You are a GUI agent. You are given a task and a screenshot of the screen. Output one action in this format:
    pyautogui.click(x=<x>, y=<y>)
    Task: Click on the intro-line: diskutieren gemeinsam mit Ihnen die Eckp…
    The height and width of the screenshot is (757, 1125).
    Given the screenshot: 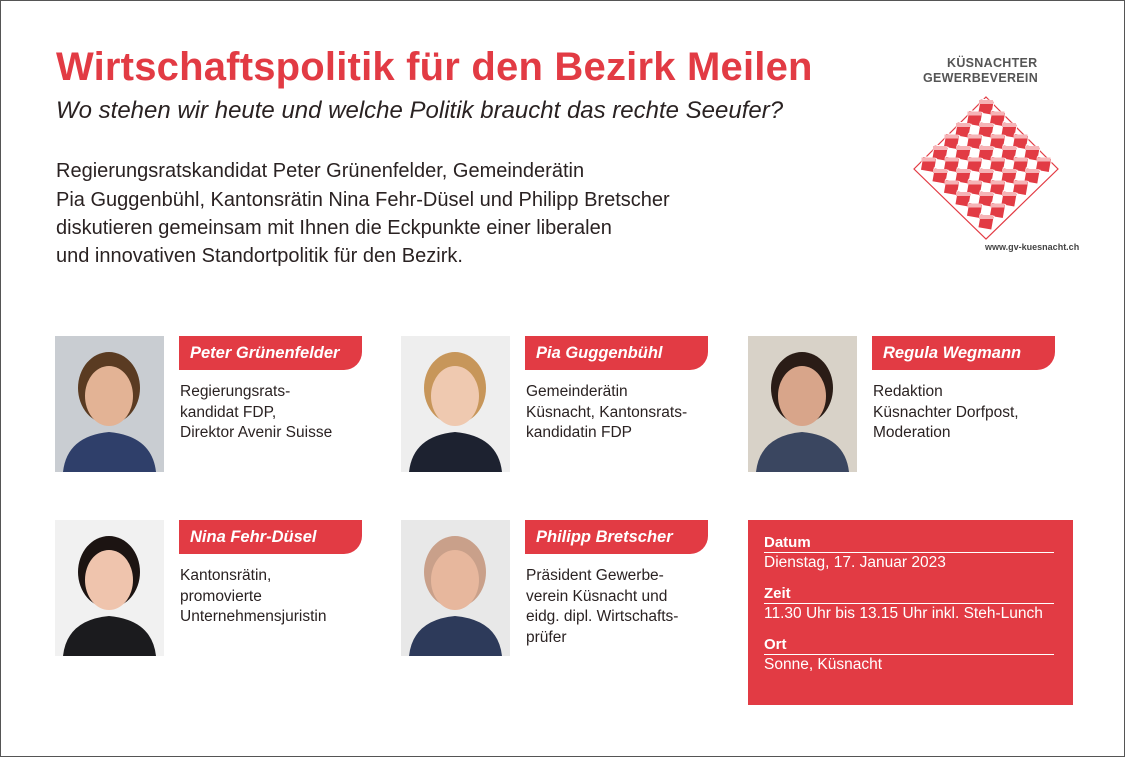 What is the action you would take?
    pyautogui.click(x=334, y=228)
    